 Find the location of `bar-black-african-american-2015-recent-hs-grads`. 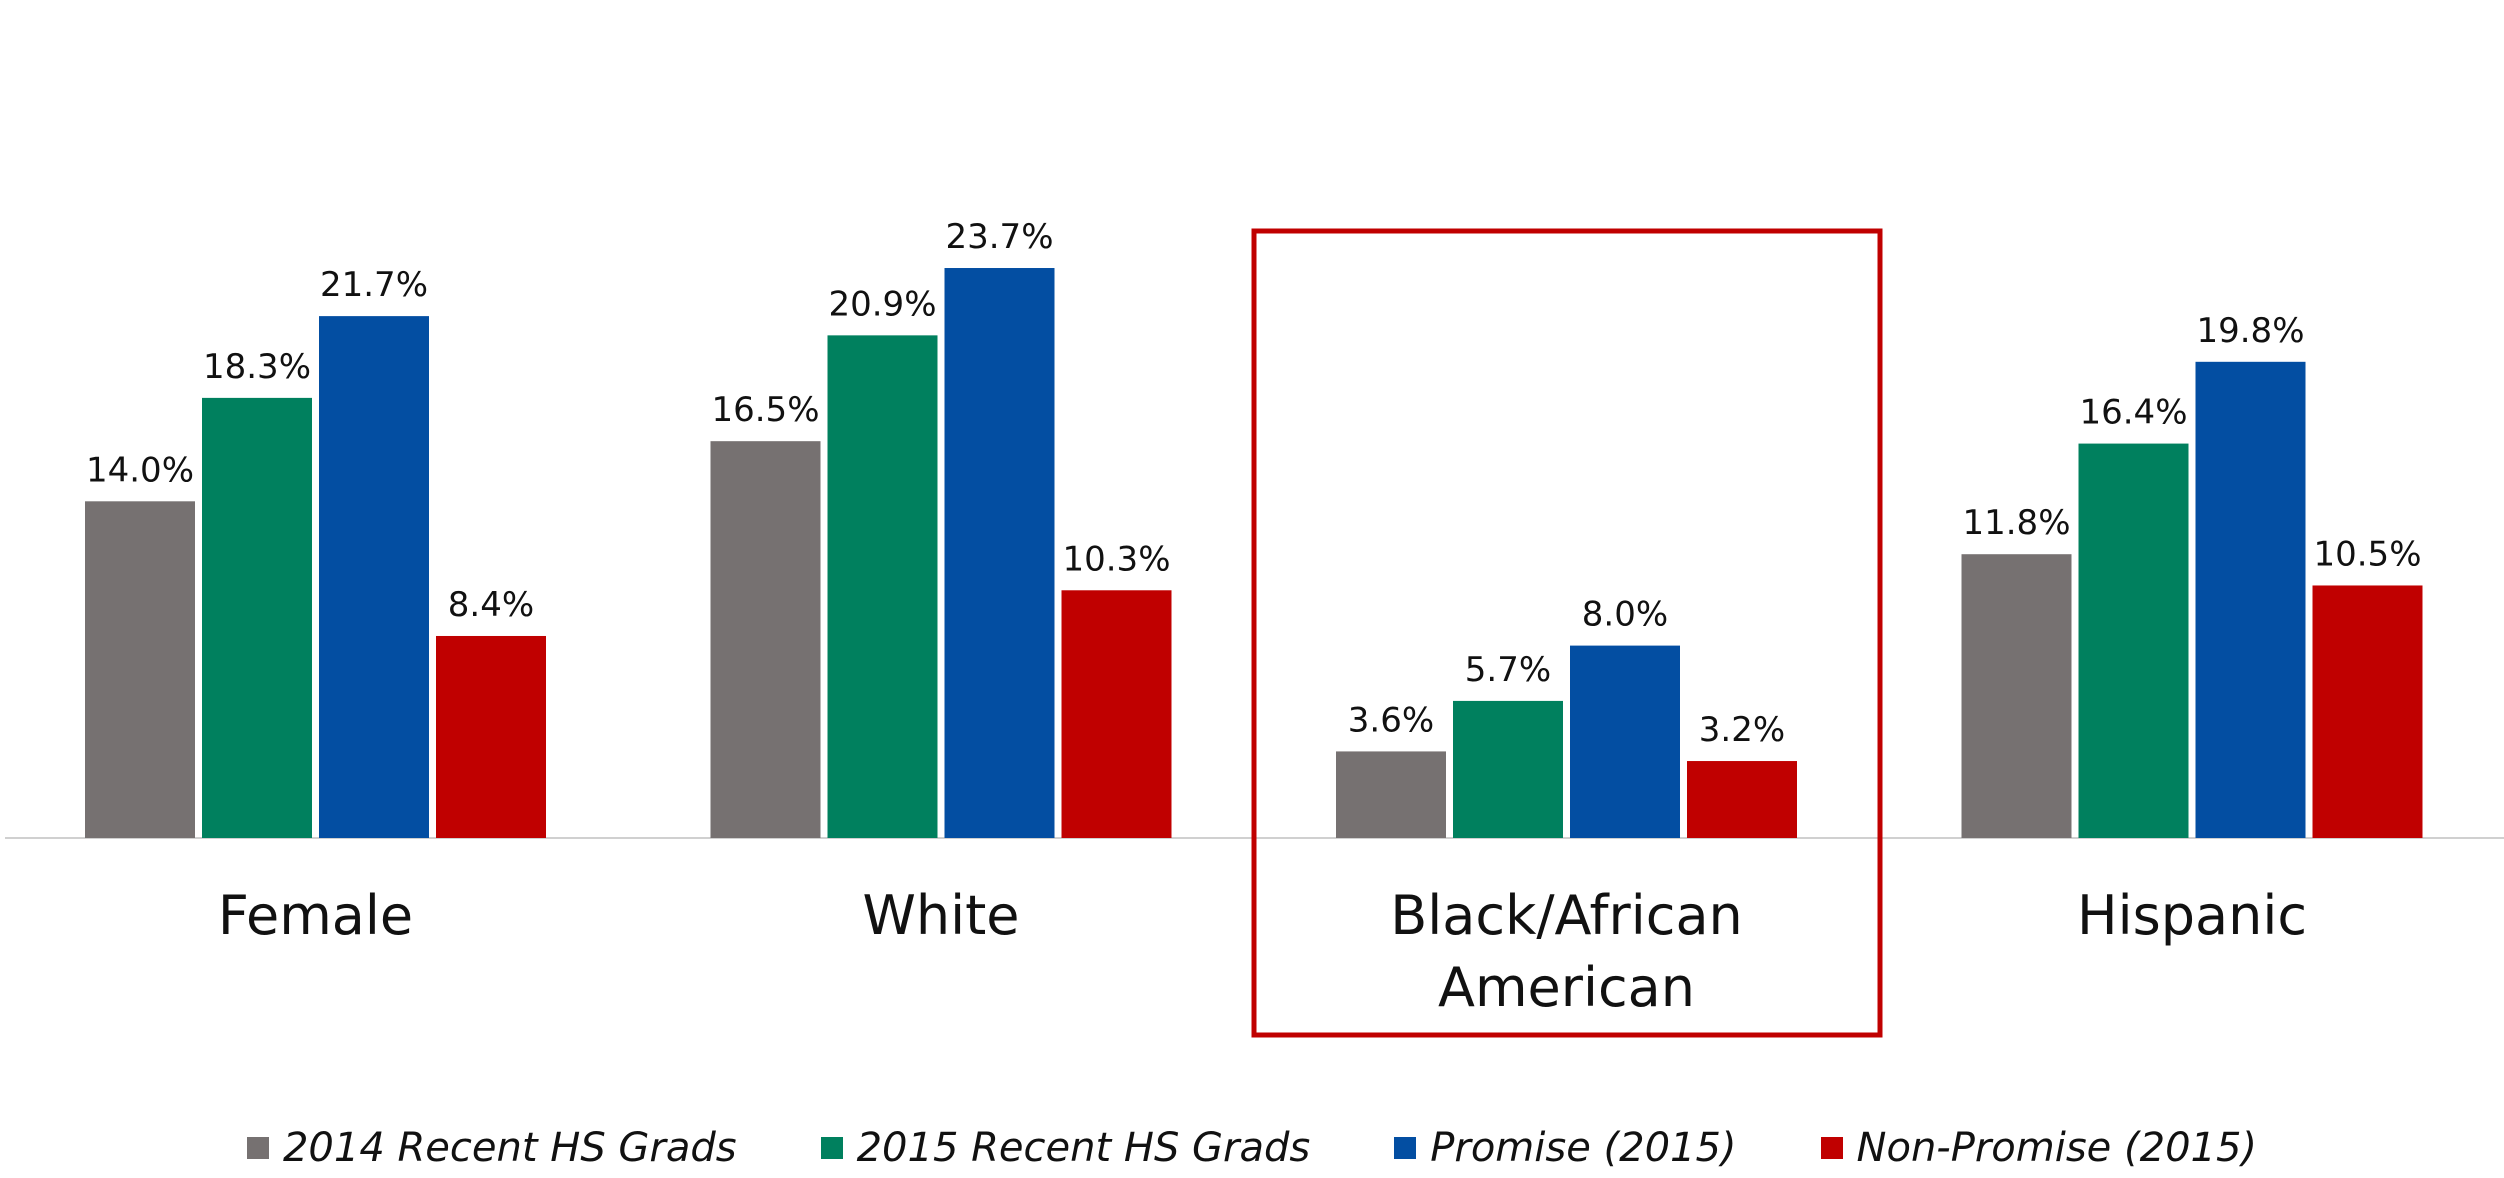

bar-black-african-american-2015-recent-hs-grads is located at coordinates (1508, 769).